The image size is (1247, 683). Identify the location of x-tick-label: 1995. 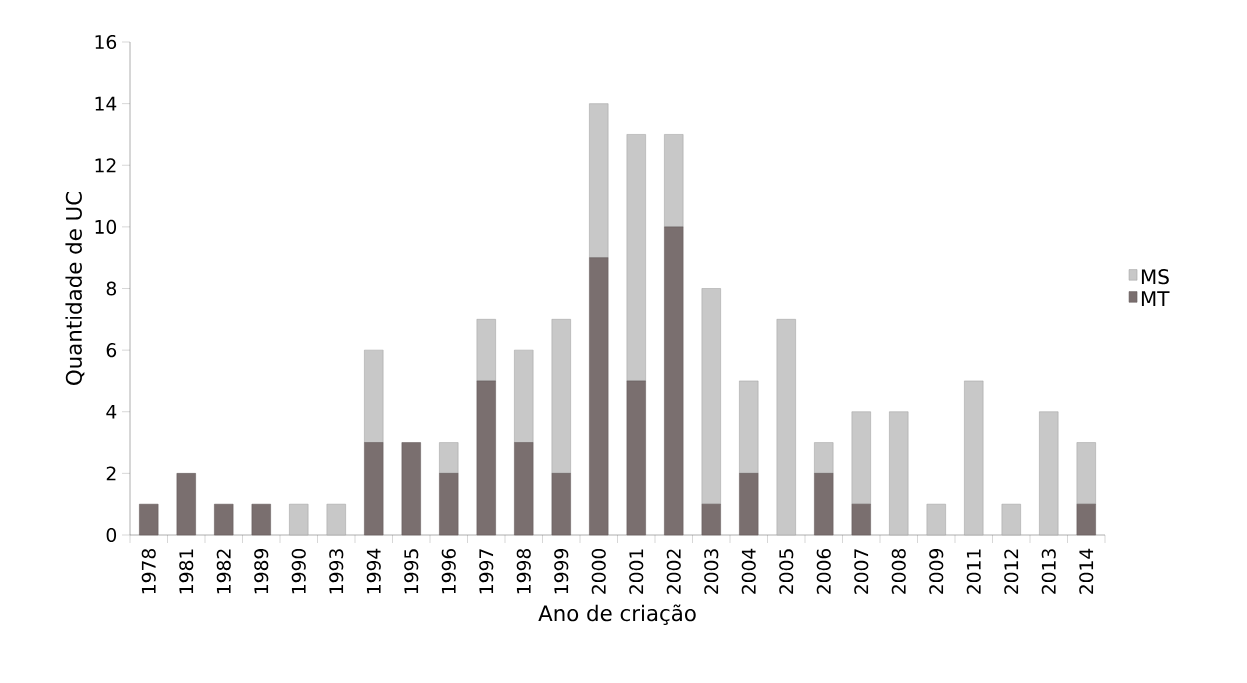
(411, 571).